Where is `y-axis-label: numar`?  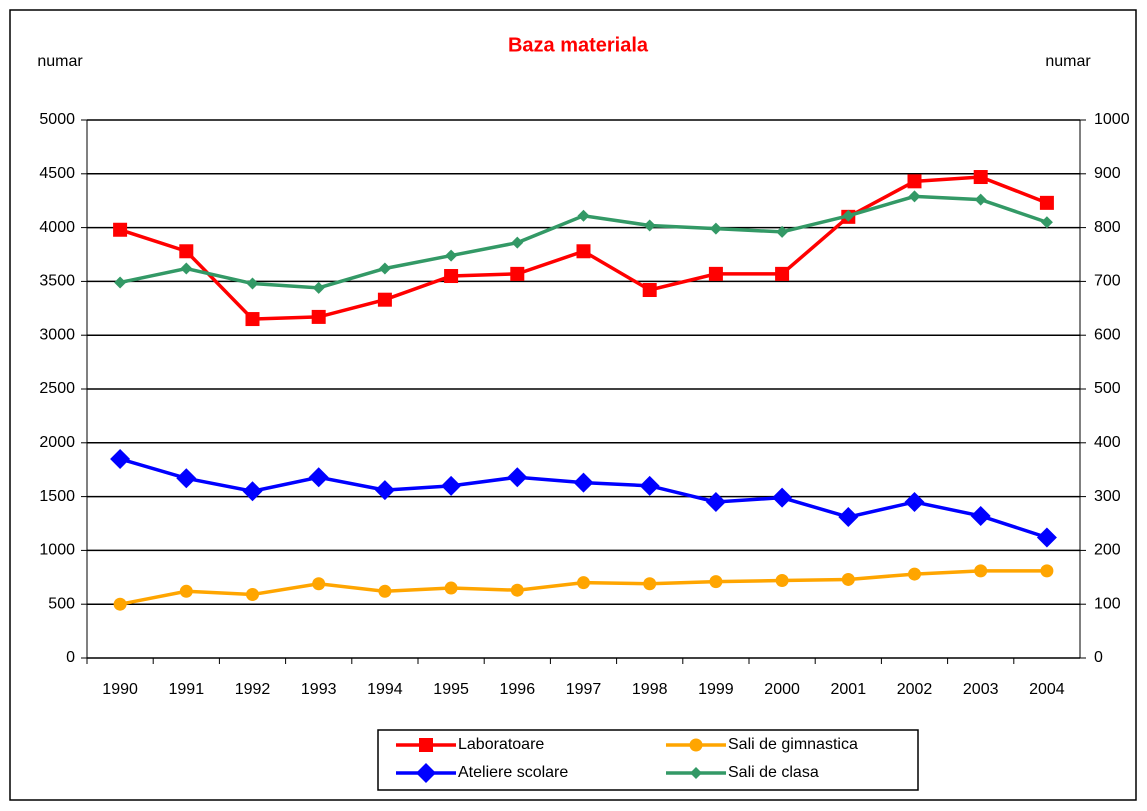 y-axis-label: numar is located at coordinates (60, 61).